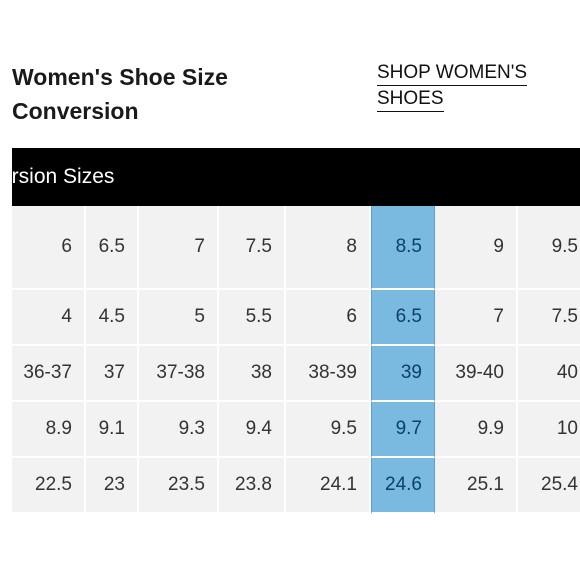 Image resolution: width=580 pixels, height=580 pixels. I want to click on conversion-sizes-header: ersion Sizes, so click(296, 177).